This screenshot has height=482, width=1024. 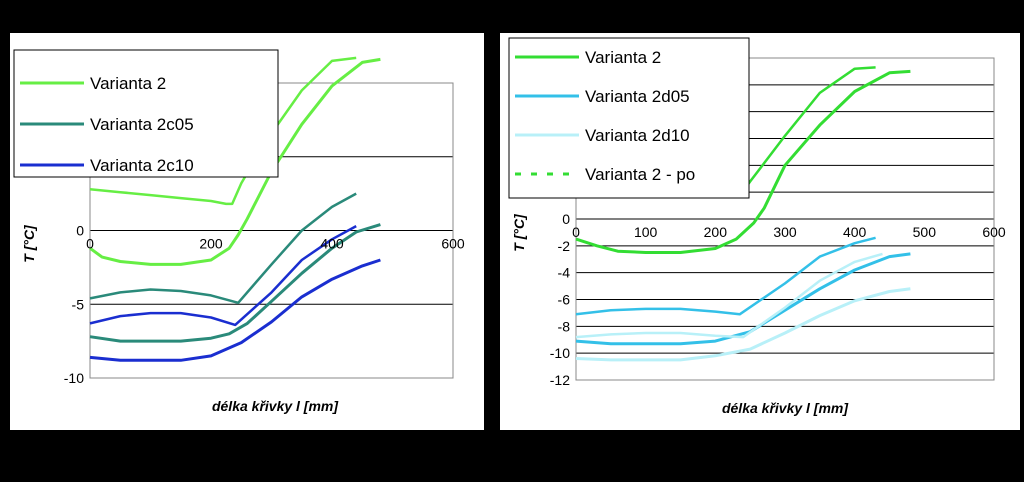 What do you see at coordinates (78, 304) in the screenshot?
I see `y-tick-label: -5` at bounding box center [78, 304].